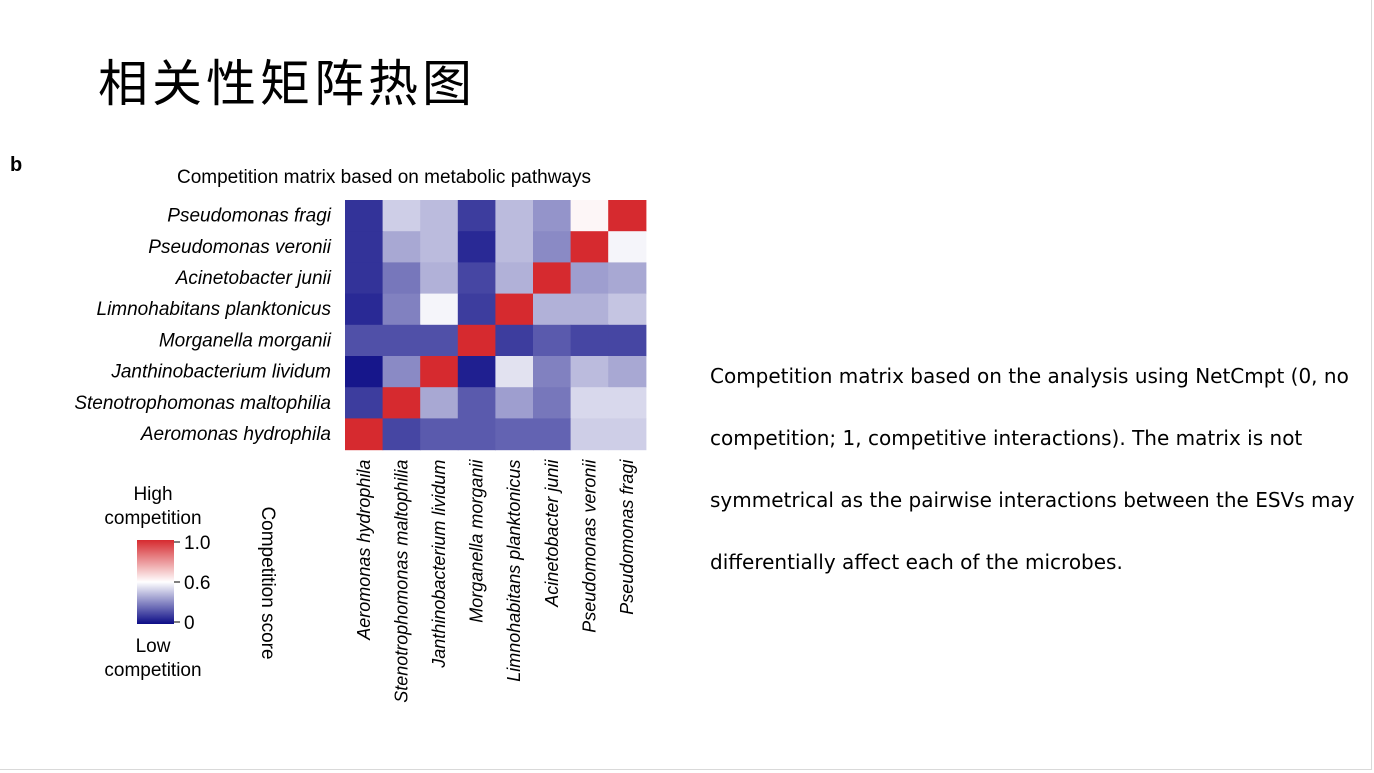 This screenshot has height=773, width=1374. Describe the element at coordinates (155, 582) in the screenshot. I see `colorbar-gradient` at that location.